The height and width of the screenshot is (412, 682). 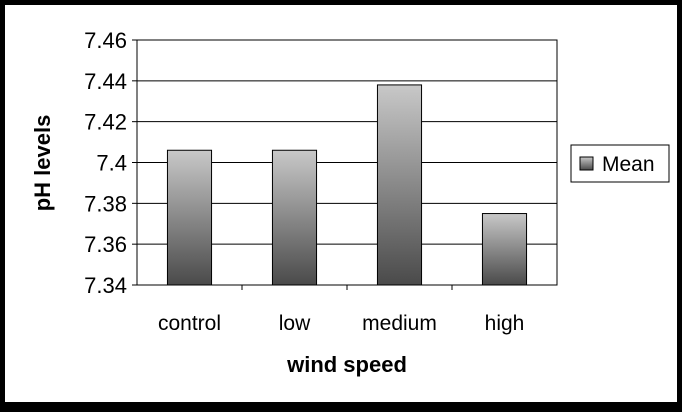 I want to click on legend: Mean, so click(x=620, y=163).